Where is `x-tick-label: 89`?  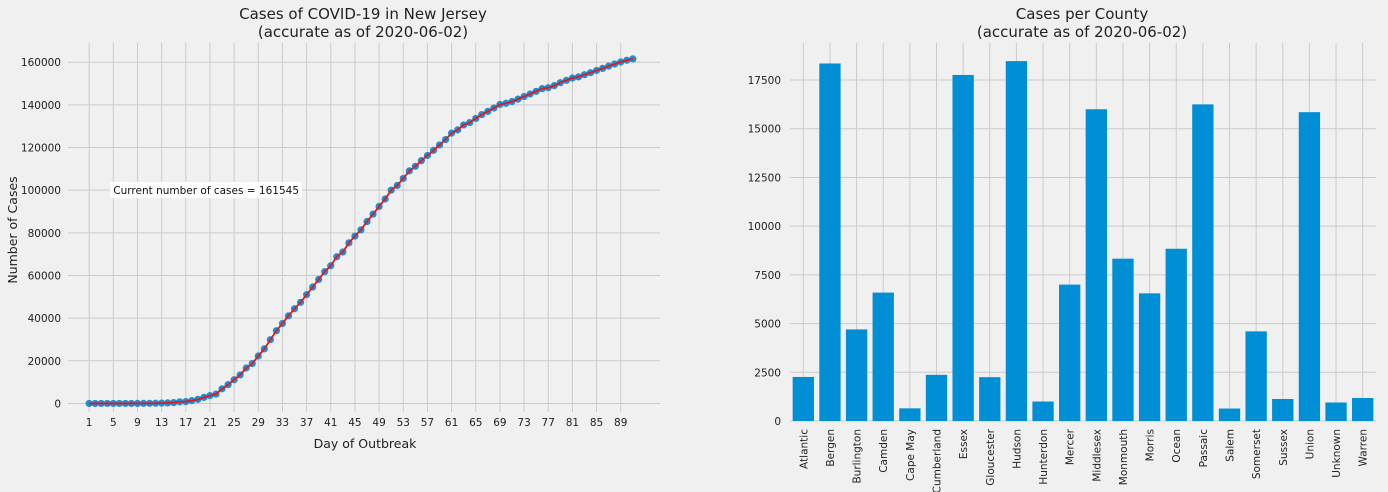 x-tick-label: 89 is located at coordinates (620, 423).